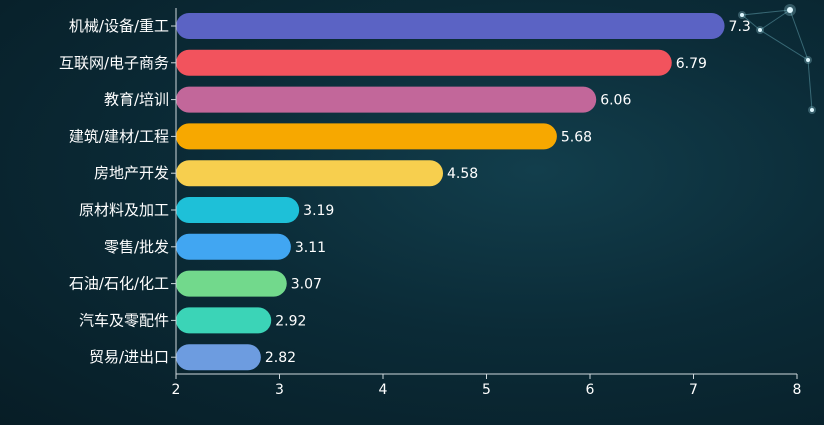 This screenshot has height=425, width=824. I want to click on bar-value-label: 2.92, so click(290, 321).